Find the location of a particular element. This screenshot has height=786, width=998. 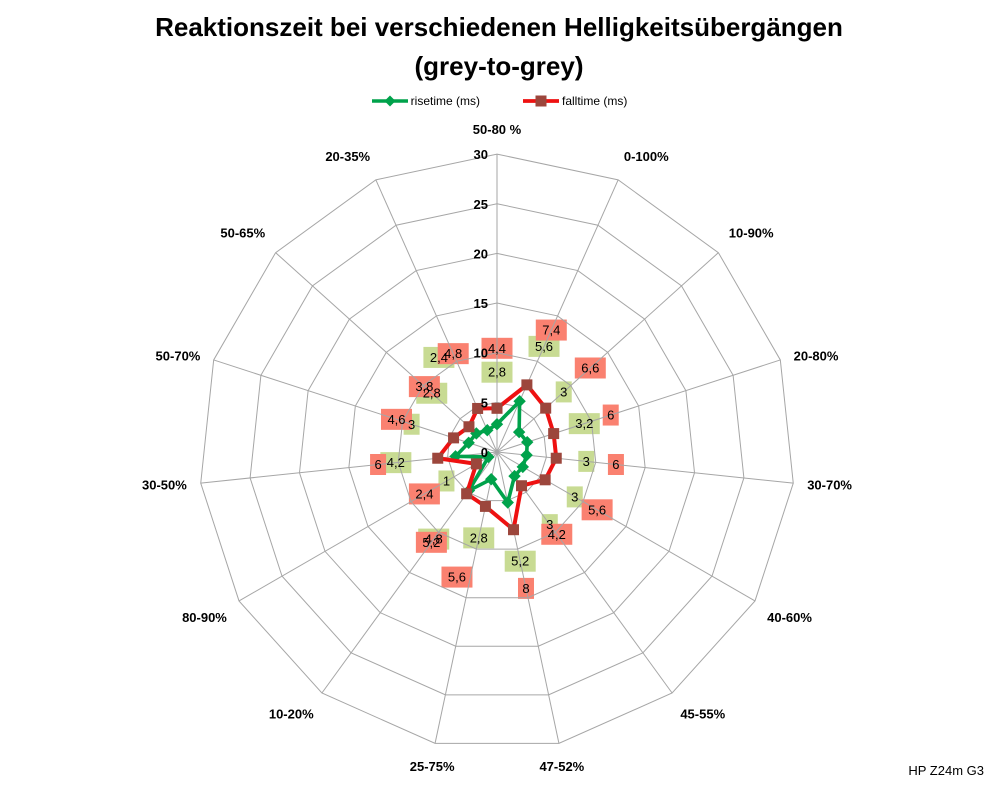

data-label-box-falltime is located at coordinates (457, 577).